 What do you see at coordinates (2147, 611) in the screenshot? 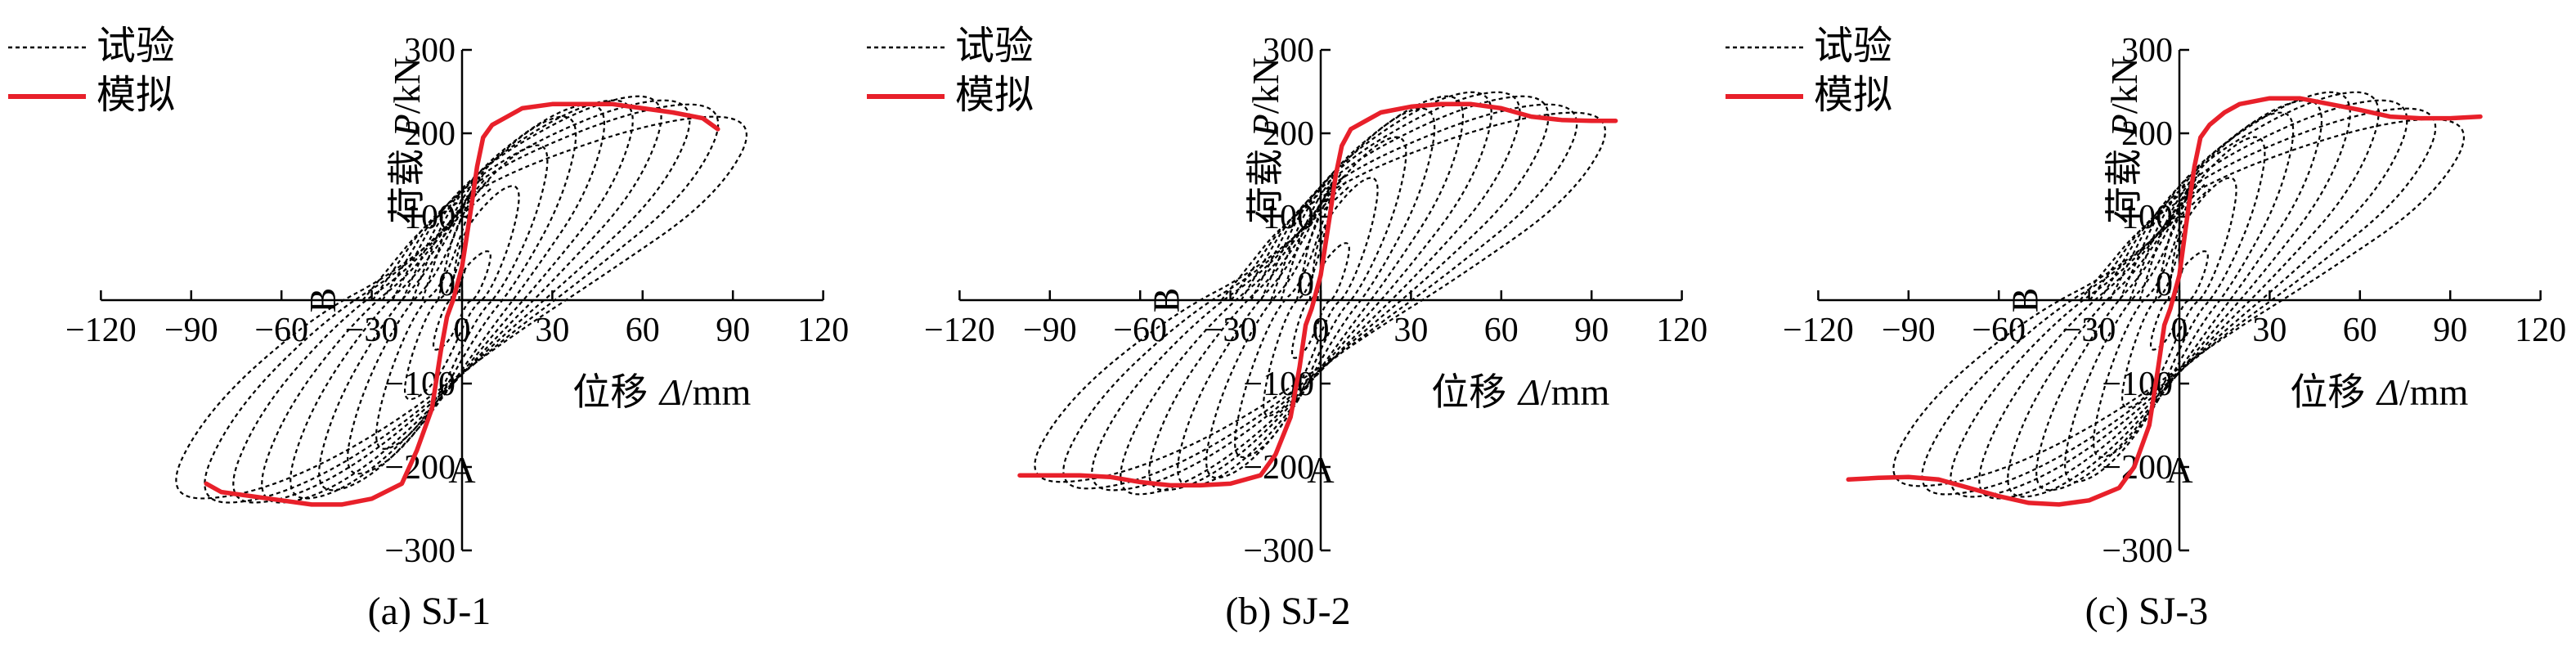
I see `panel-caption: (c) SJ-3` at bounding box center [2147, 611].